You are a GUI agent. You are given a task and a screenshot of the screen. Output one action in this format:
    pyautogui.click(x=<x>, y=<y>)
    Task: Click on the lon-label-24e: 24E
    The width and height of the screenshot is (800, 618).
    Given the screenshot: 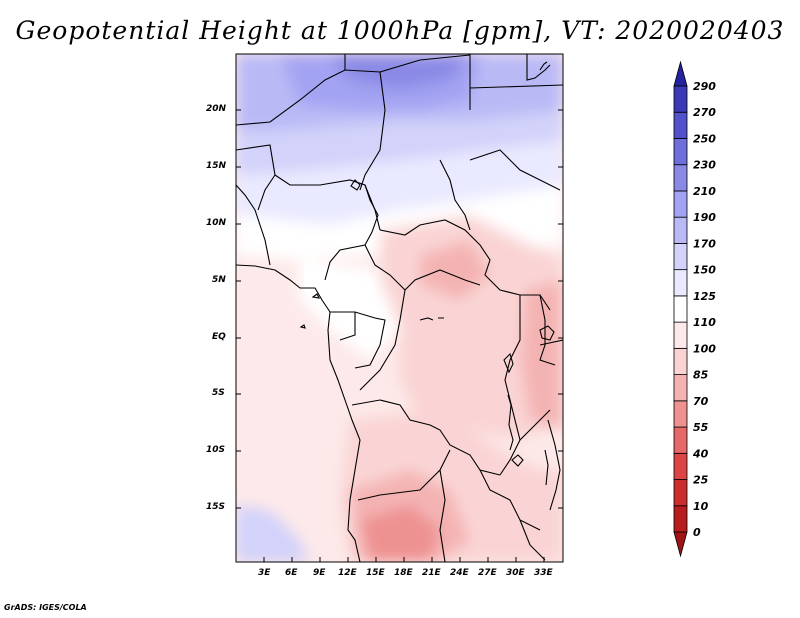 What is the action you would take?
    pyautogui.click(x=459, y=573)
    